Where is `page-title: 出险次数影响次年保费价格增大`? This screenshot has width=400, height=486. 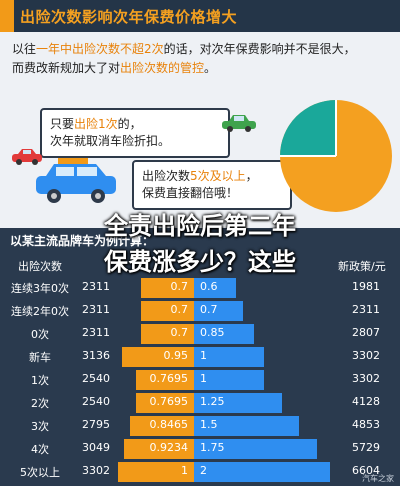 page-title: 出险次数影响次年保费价格增大 is located at coordinates (129, 17).